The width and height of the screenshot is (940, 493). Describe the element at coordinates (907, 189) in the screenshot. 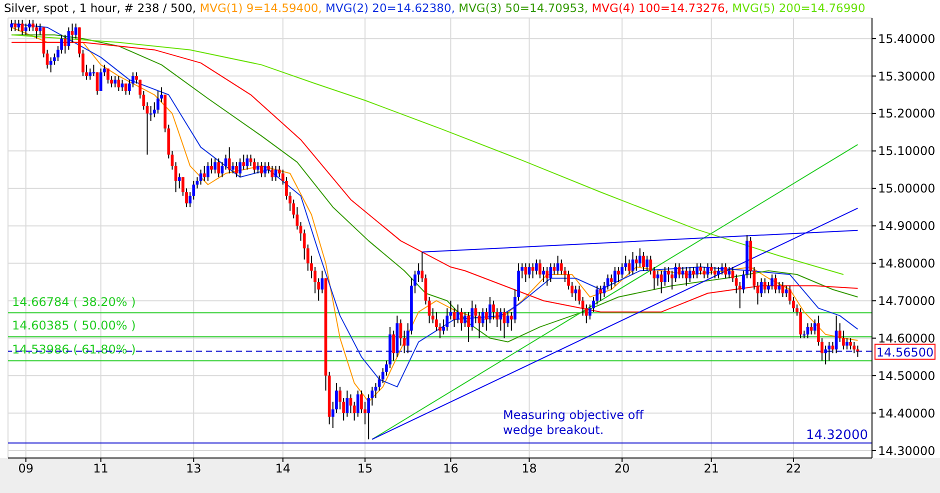

I see `y-tick-label: 15.00000` at that location.